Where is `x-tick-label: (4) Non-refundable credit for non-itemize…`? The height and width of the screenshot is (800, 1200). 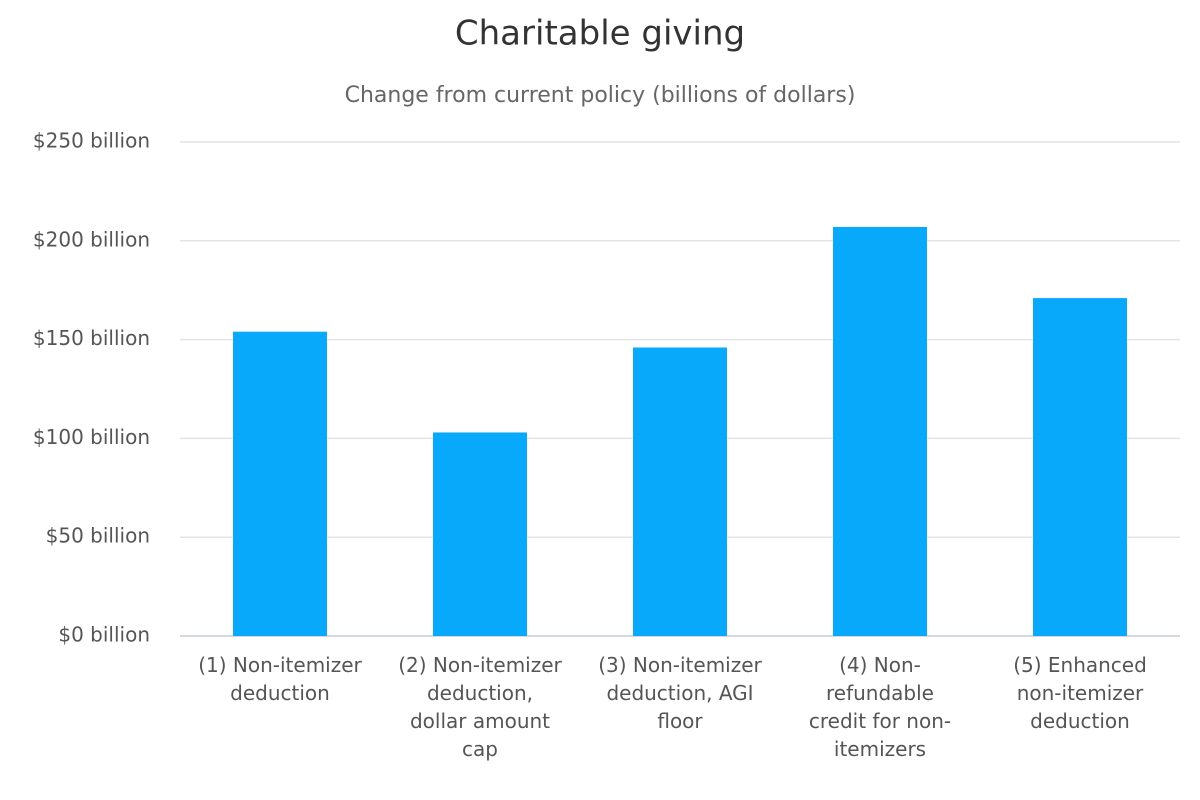
x-tick-label: (4) Non-refundable credit for non-itemize… is located at coordinates (880, 707).